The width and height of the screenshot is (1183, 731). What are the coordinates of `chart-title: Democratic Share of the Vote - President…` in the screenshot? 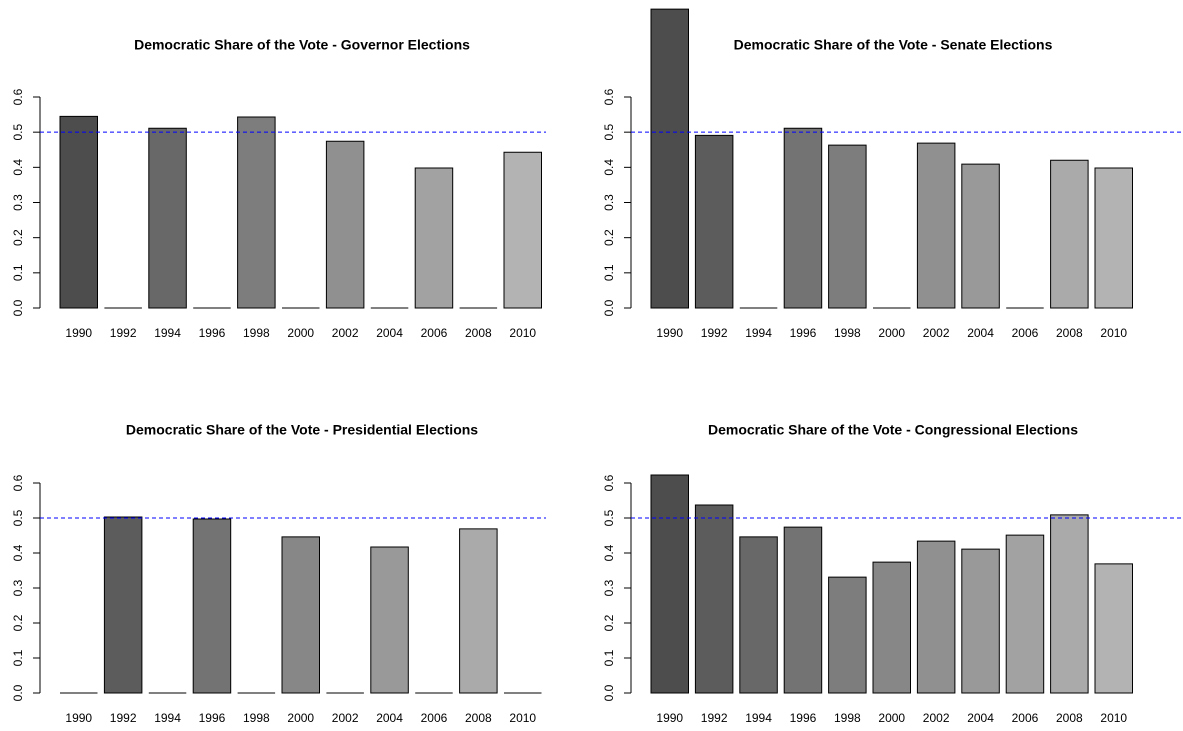 It's located at (302, 430).